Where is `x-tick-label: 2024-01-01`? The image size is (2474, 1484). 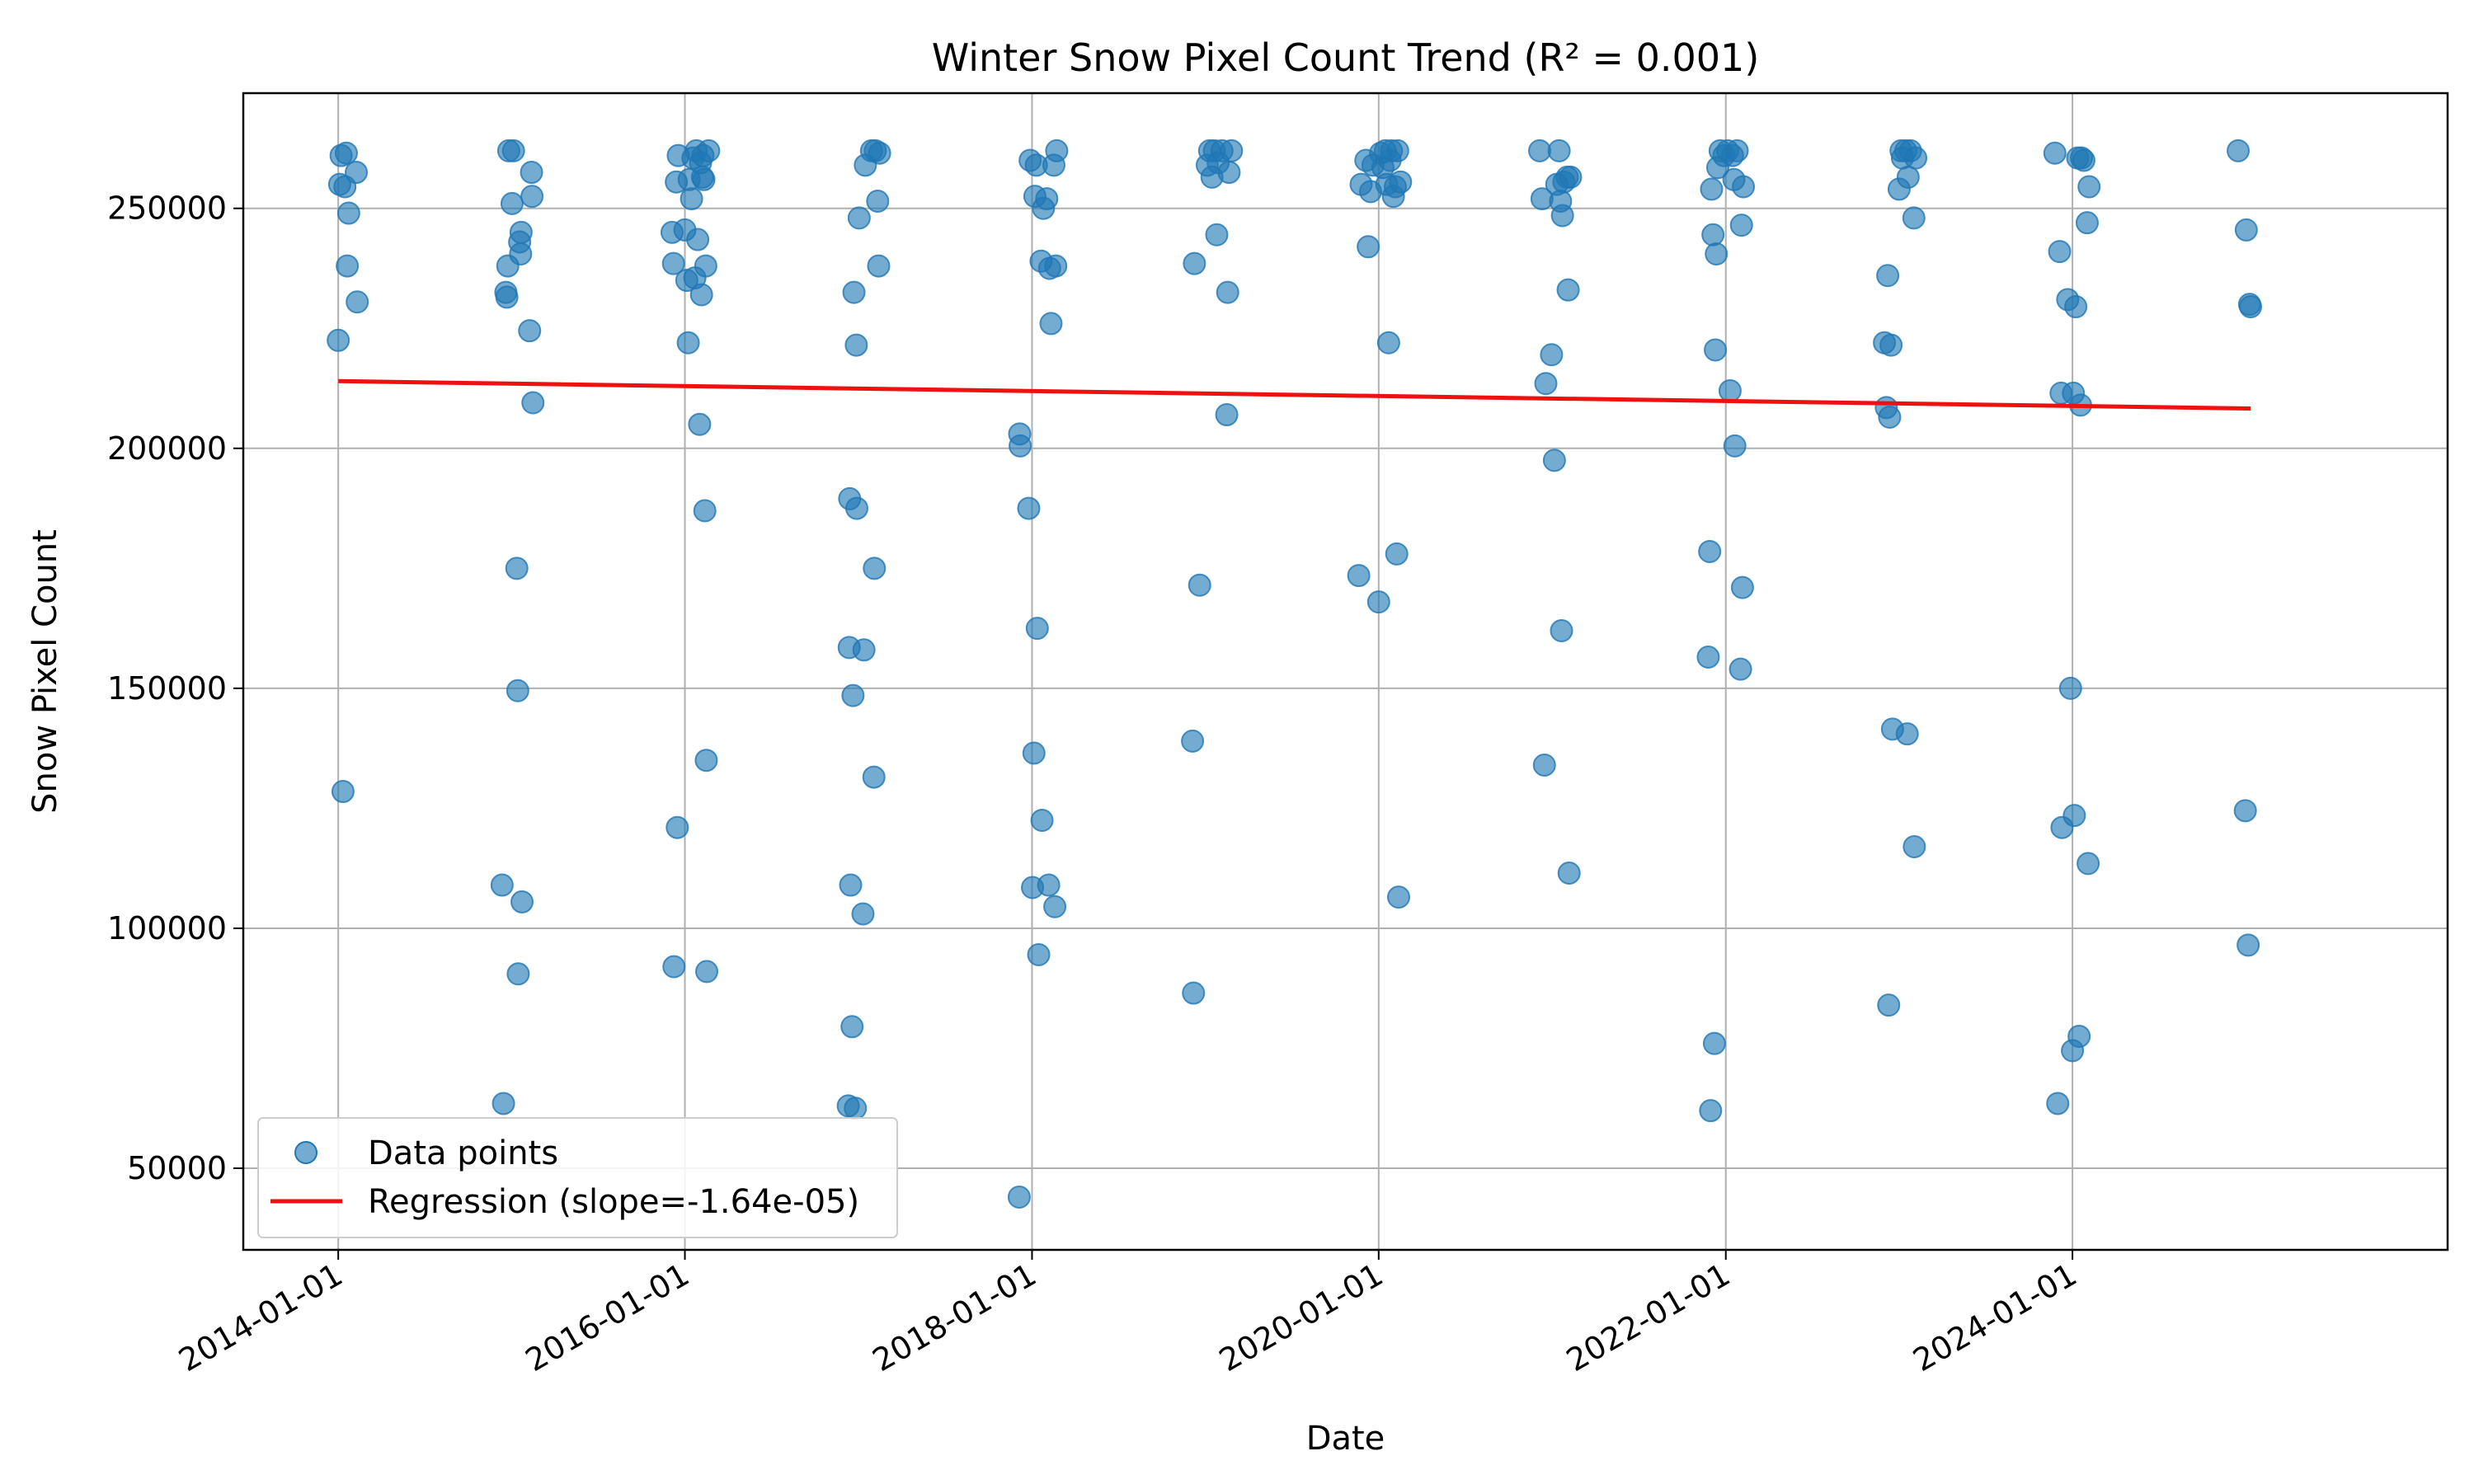
x-tick-label: 2024-01-01 is located at coordinates (1994, 1317).